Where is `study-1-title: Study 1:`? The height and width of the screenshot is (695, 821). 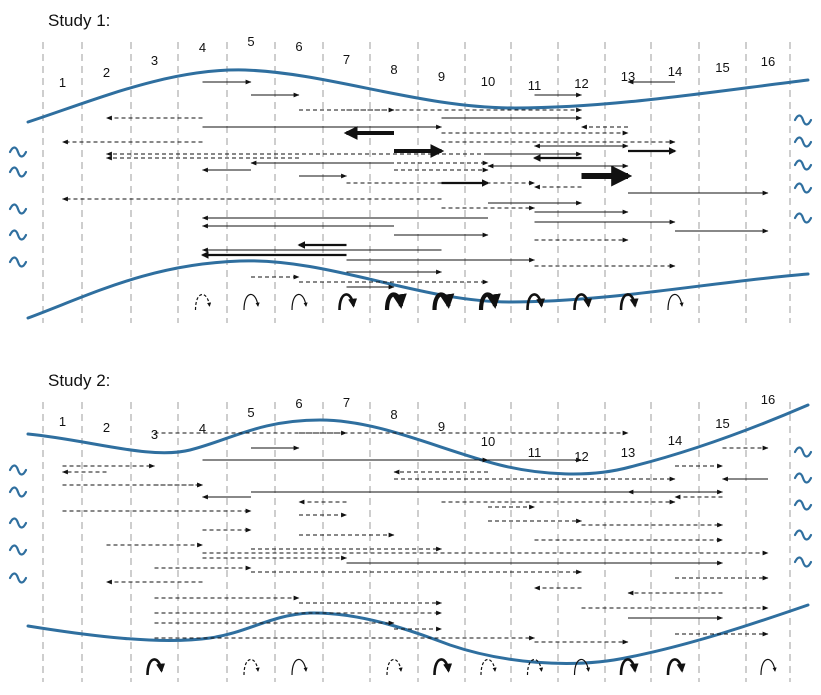 study-1-title: Study 1: is located at coordinates (79, 20).